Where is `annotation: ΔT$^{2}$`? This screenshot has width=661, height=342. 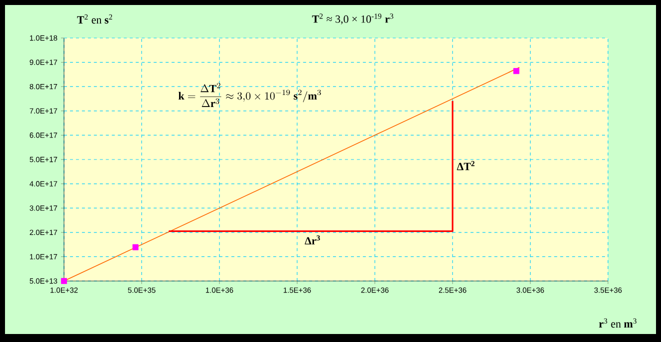 annotation: ΔT$^{2}$ is located at coordinates (465, 165).